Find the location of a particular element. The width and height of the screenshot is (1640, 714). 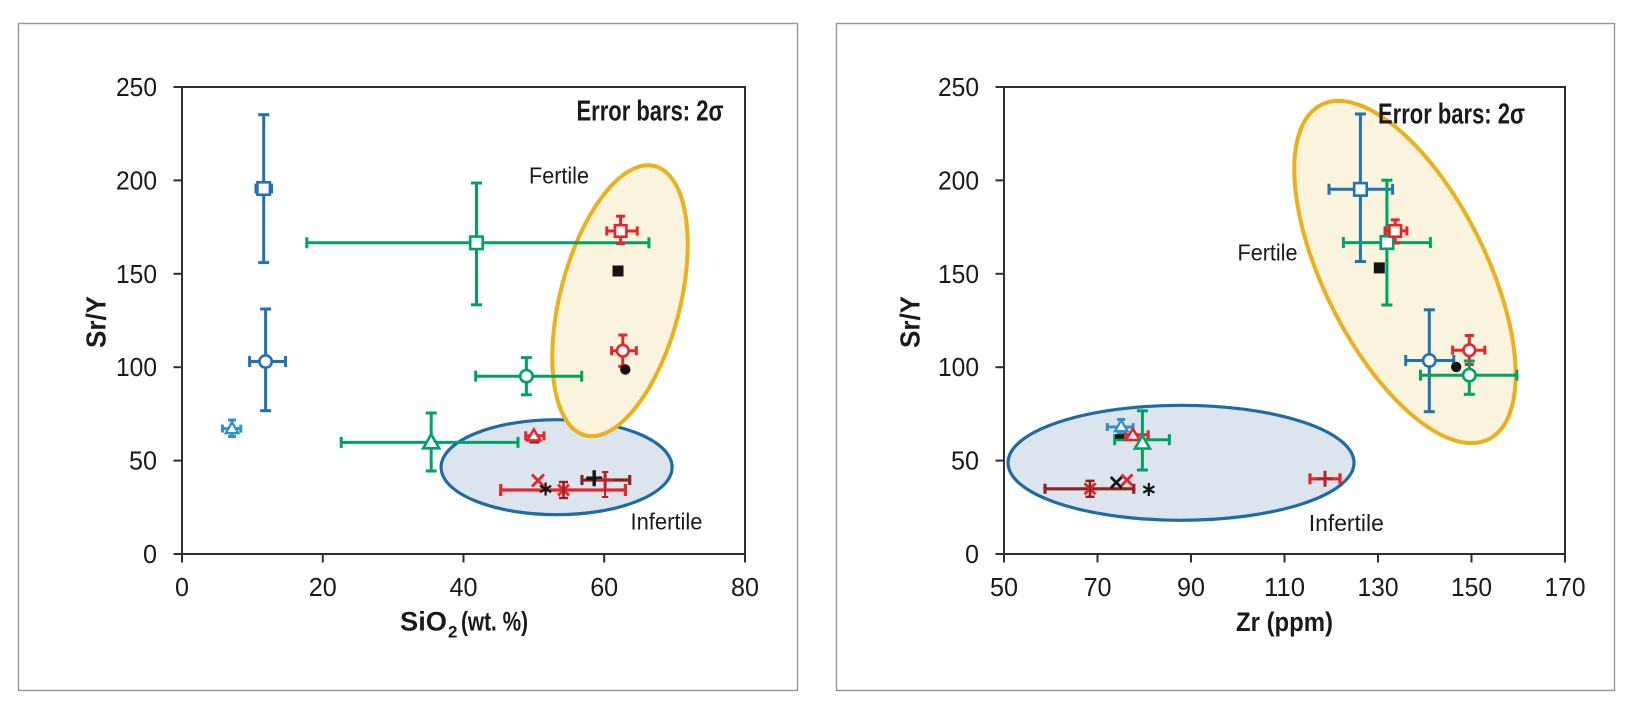

svg-text: 170 is located at coordinates (1565, 587).